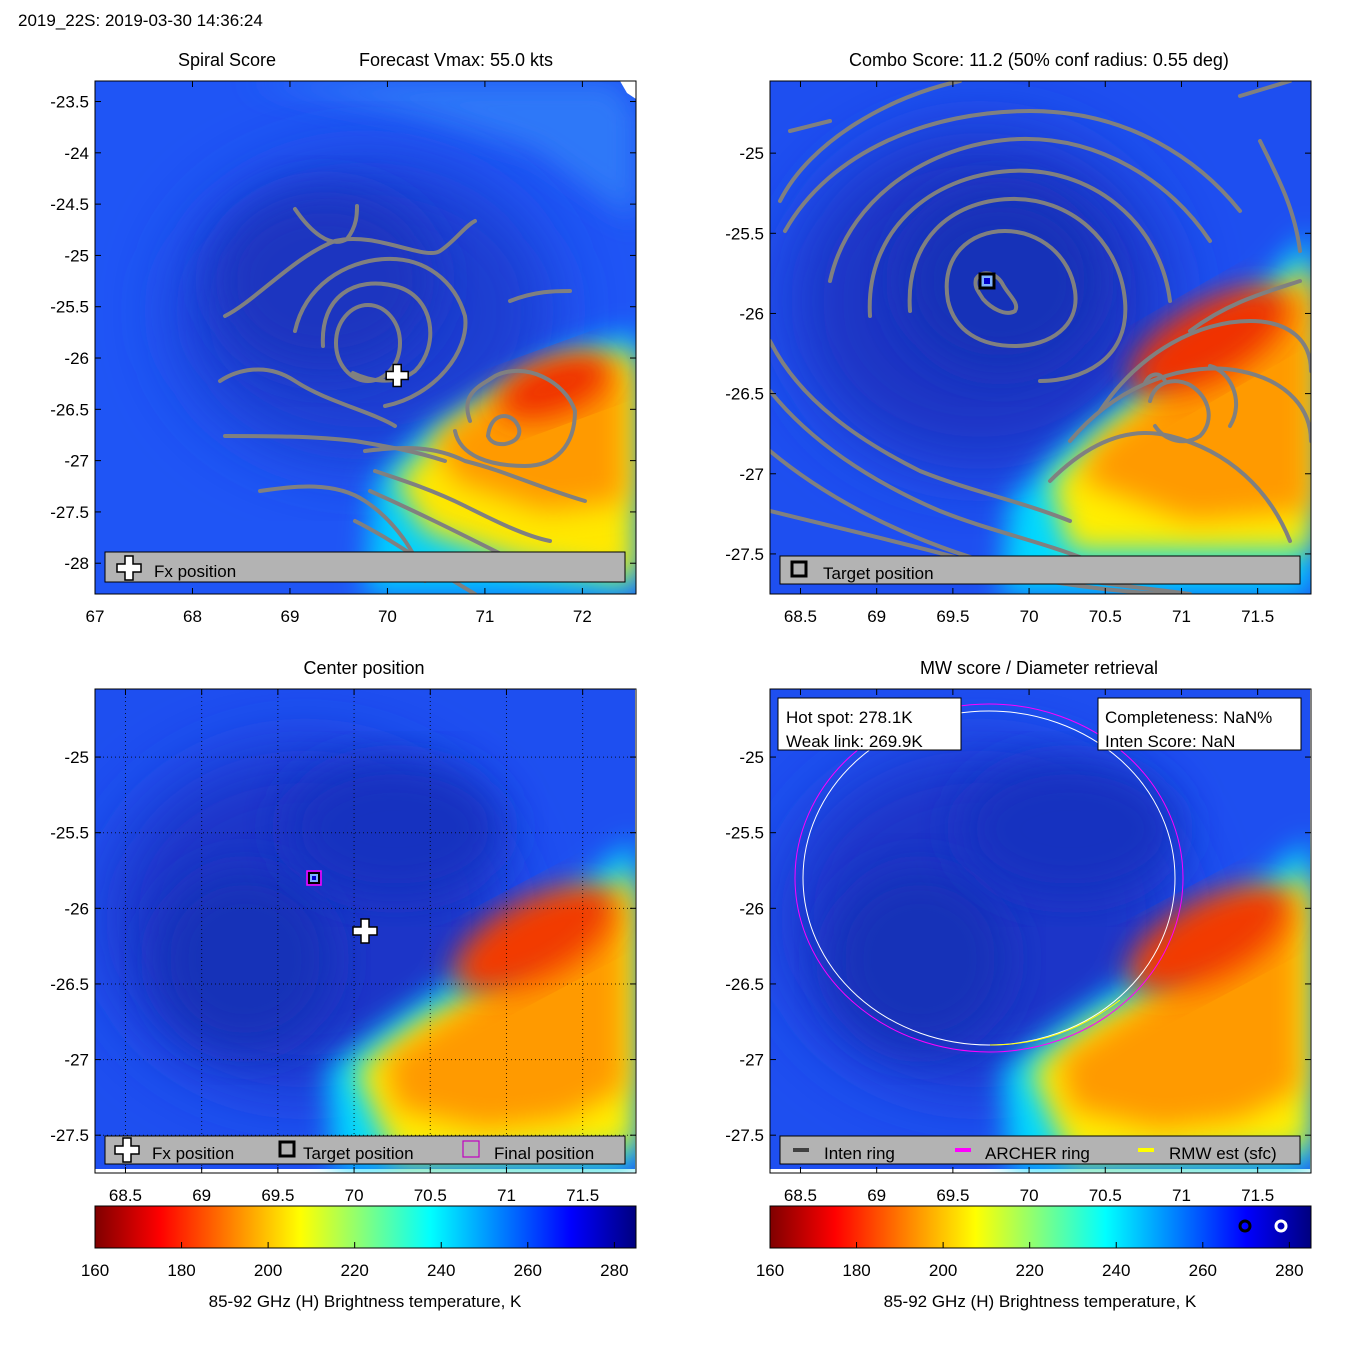  I want to click on rmw-ring, so click(989, 878).